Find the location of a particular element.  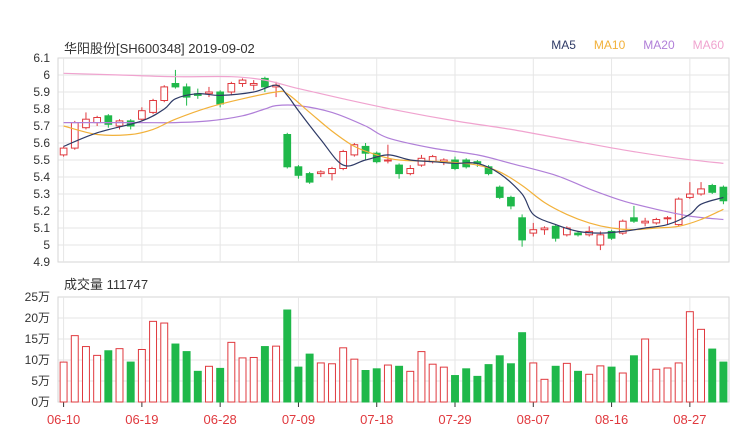

volume-tick-label: 5万 is located at coordinates (40, 381).